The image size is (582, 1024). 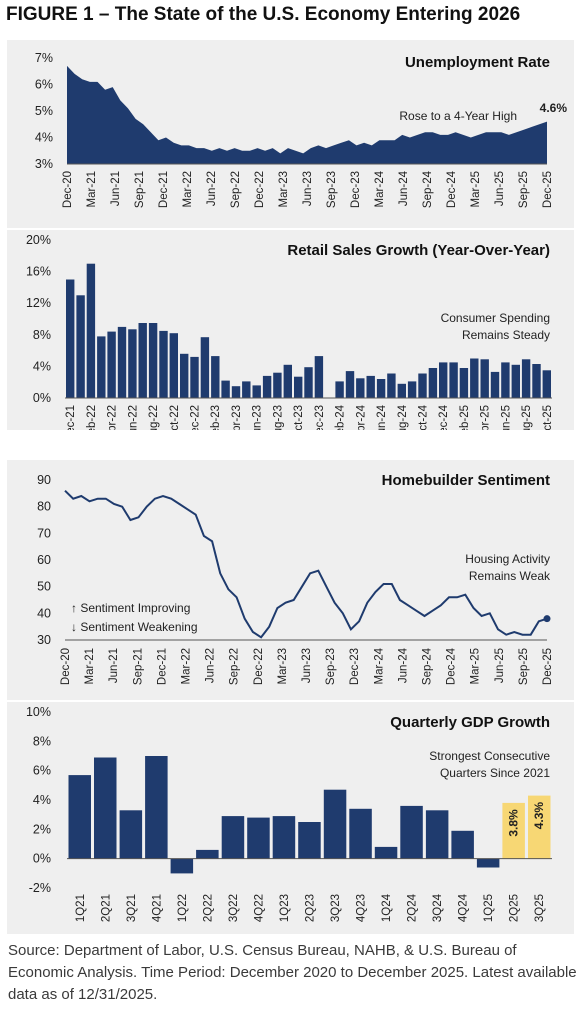 I want to click on retail-sales-title: Retail Sales Growth (Year-Over-Year), so click(x=418, y=250).